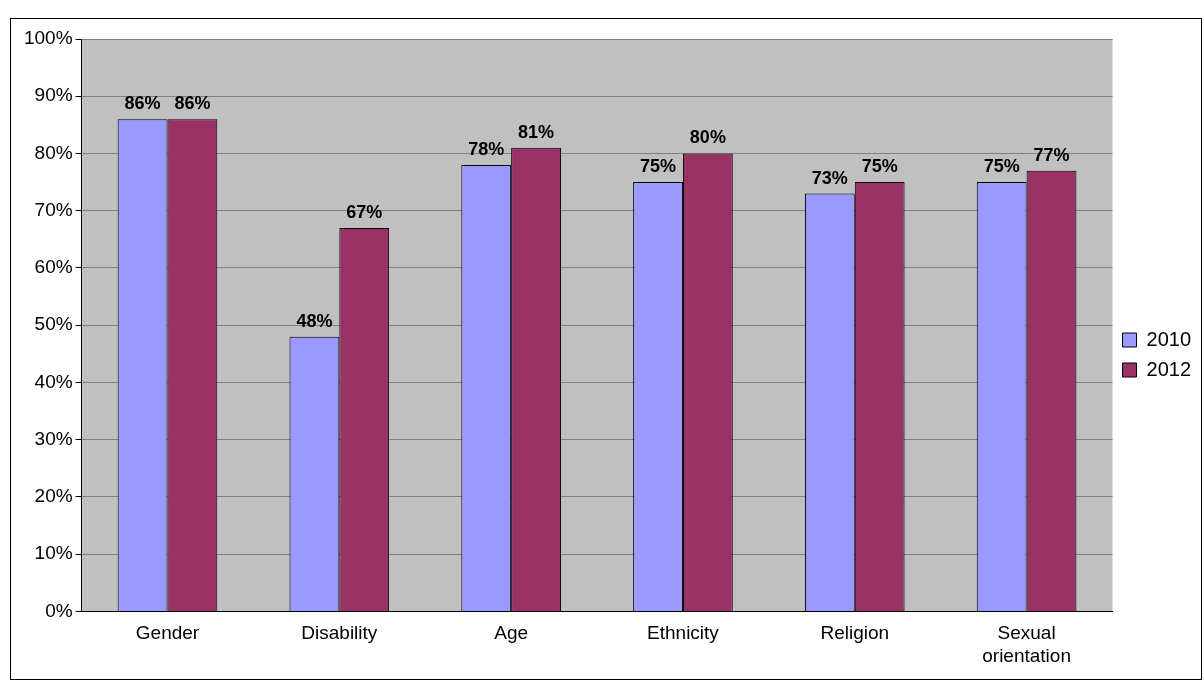 This screenshot has height=682, width=1204. What do you see at coordinates (53, 209) in the screenshot?
I see `y-tick-label: 70%` at bounding box center [53, 209].